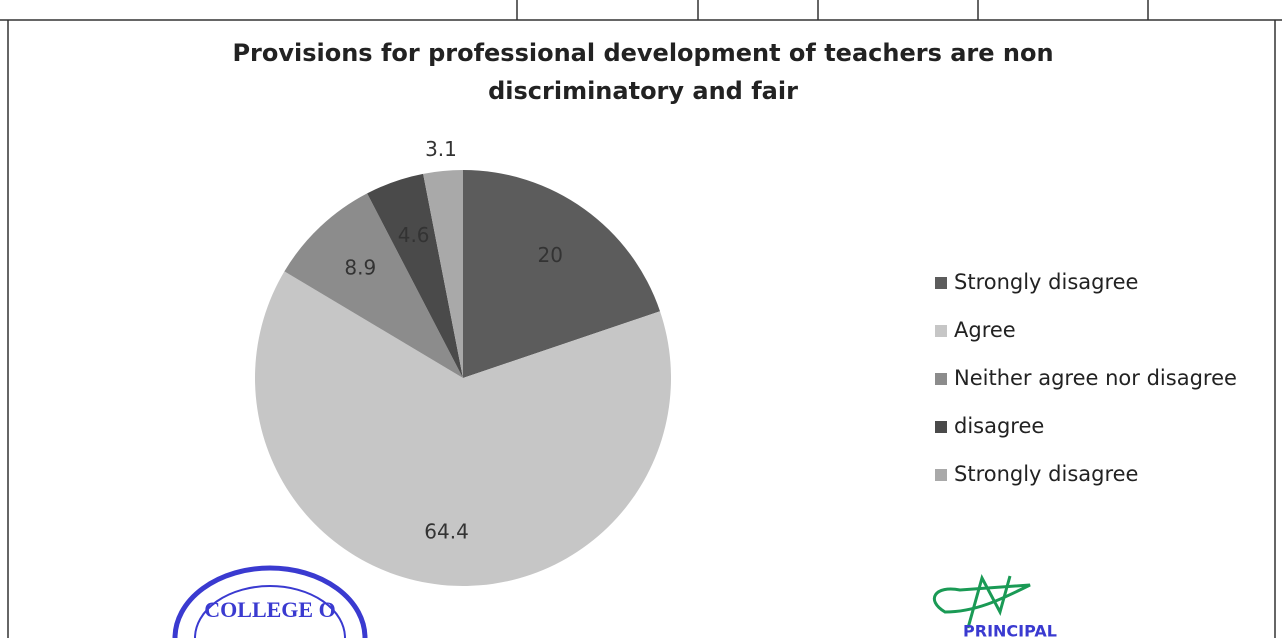 The width and height of the screenshot is (1282, 638). What do you see at coordinates (1095, 378) in the screenshot?
I see `legend-label: Neither agree nor disagree` at bounding box center [1095, 378].